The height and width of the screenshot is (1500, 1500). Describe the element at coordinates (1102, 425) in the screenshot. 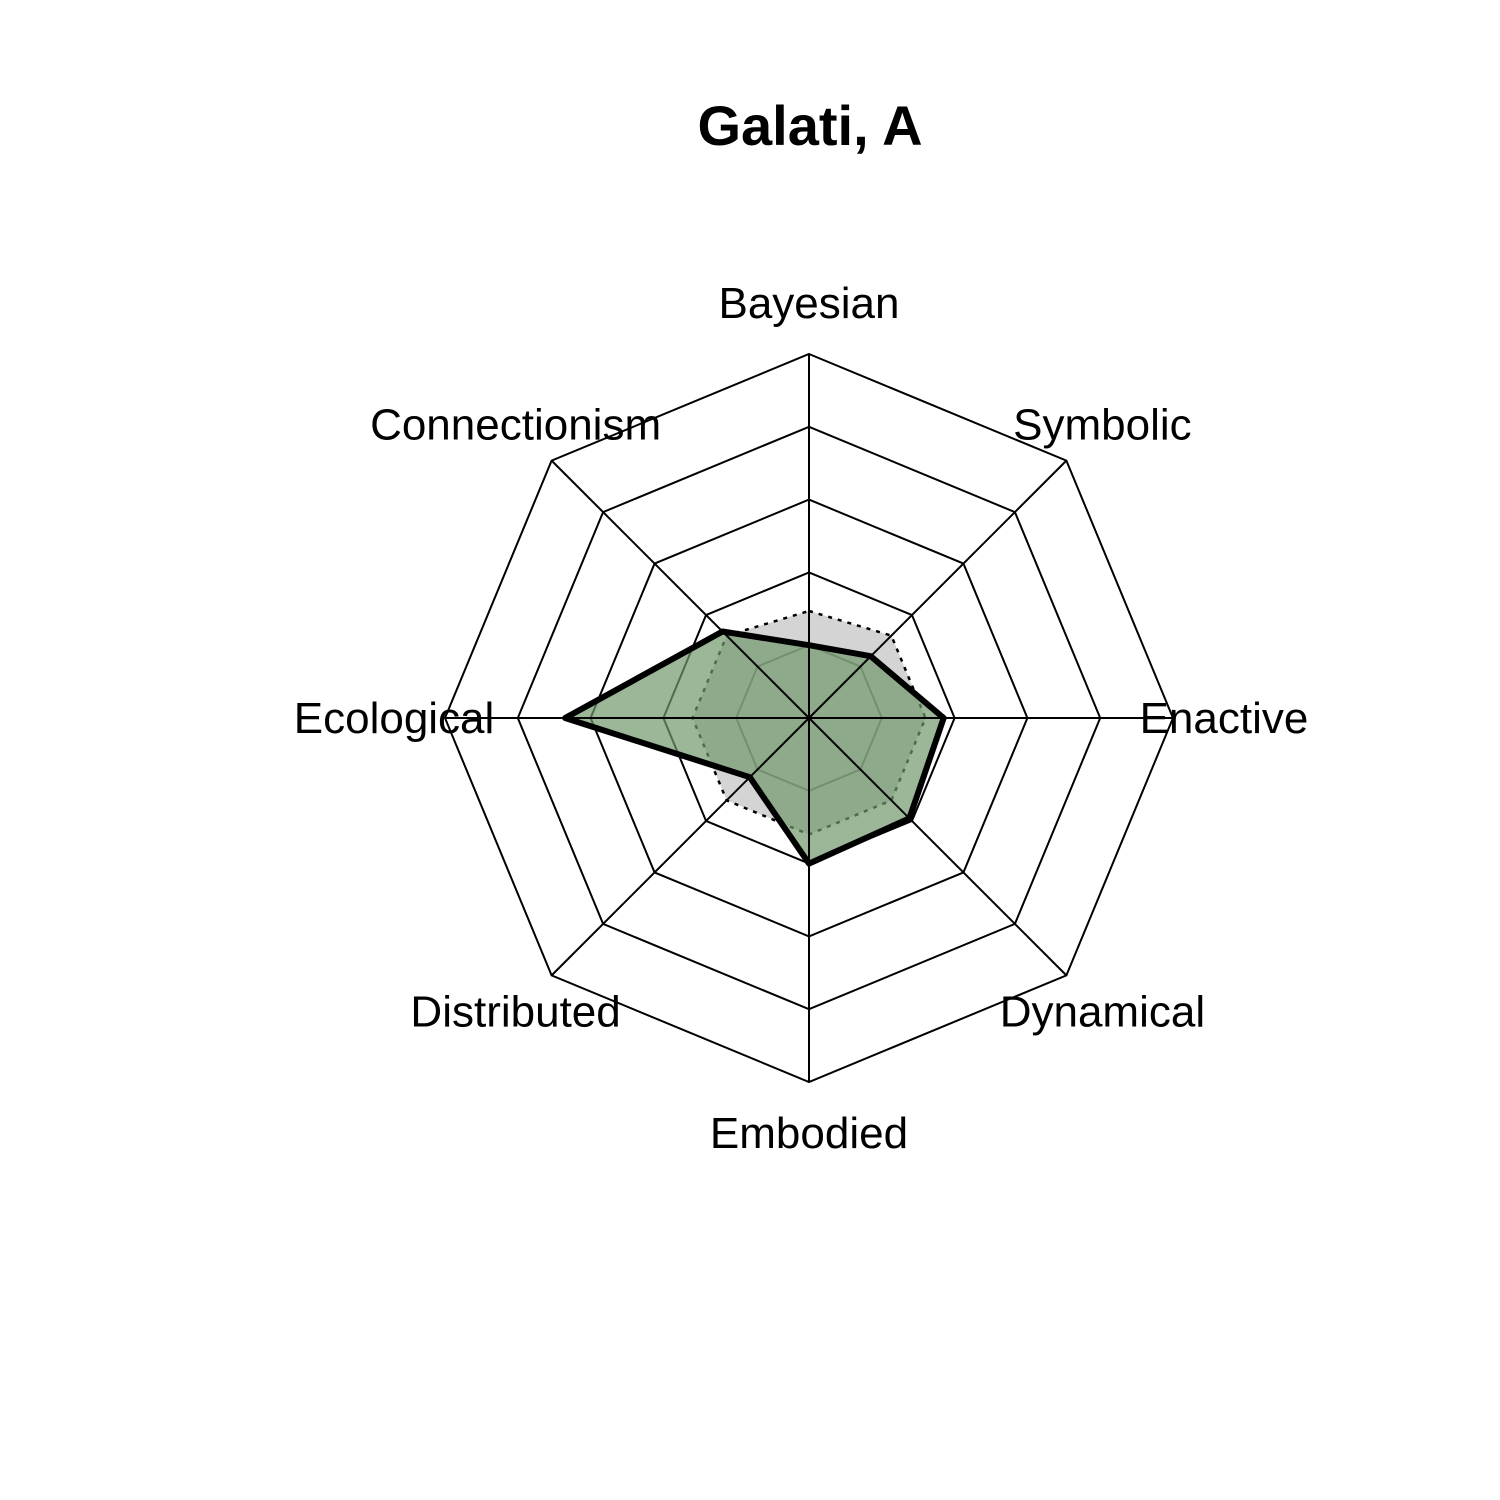

I see `axis-label-symbolic: Symbolic` at that location.